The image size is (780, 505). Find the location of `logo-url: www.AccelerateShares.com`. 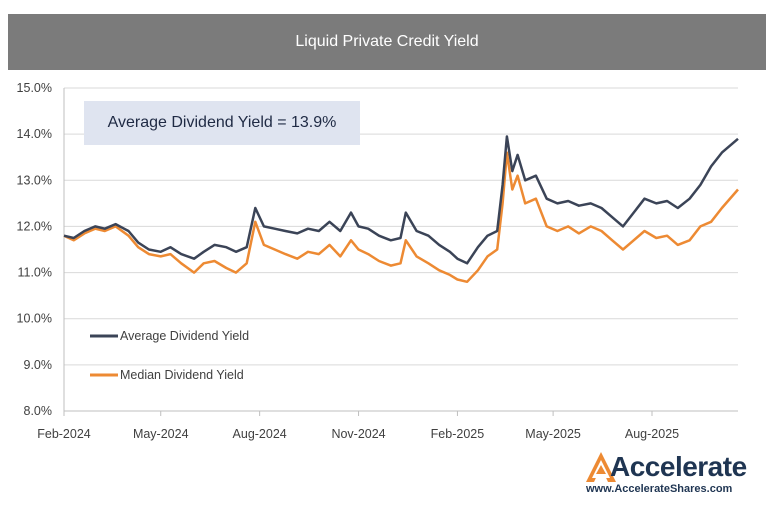

logo-url: www.AccelerateShares.com is located at coordinates (659, 489).